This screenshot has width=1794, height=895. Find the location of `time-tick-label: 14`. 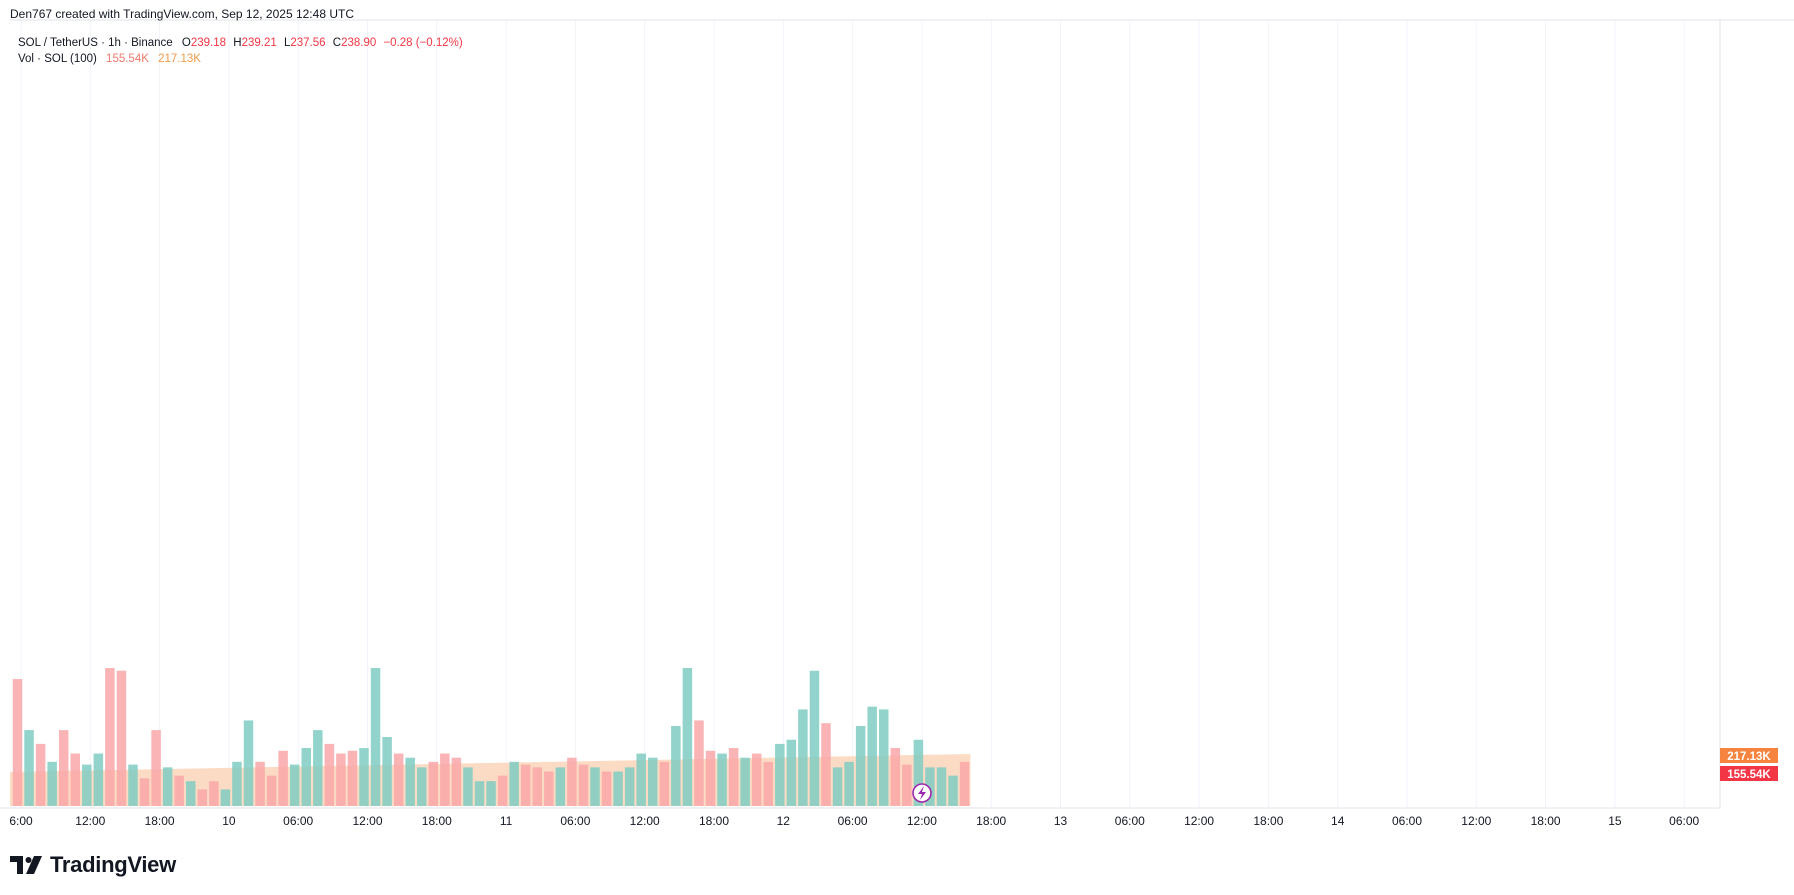

time-tick-label: 14 is located at coordinates (1338, 821).